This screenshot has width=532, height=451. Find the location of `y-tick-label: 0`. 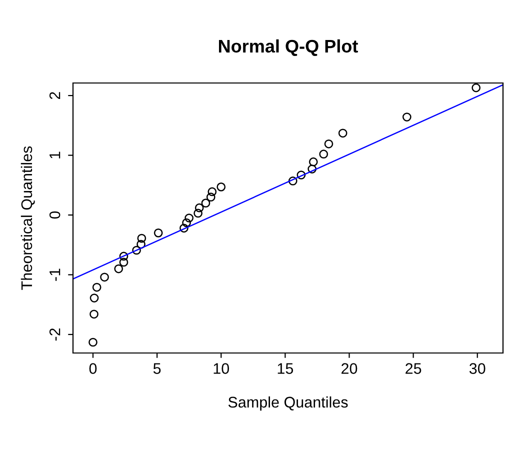

y-tick-label: 0 is located at coordinates (54, 215).